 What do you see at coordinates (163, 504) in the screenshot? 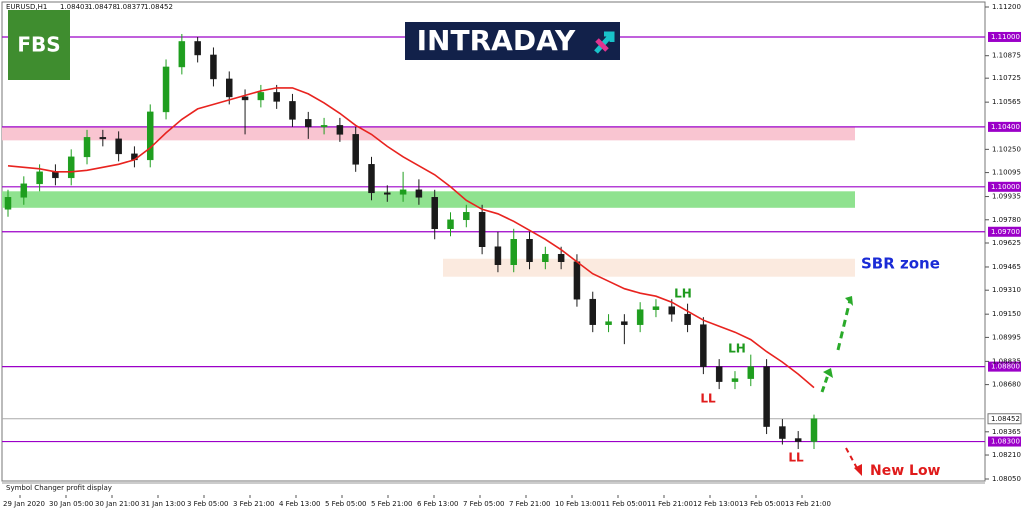
I see `x-tick-label: 31 Jan 13:00` at bounding box center [163, 504].